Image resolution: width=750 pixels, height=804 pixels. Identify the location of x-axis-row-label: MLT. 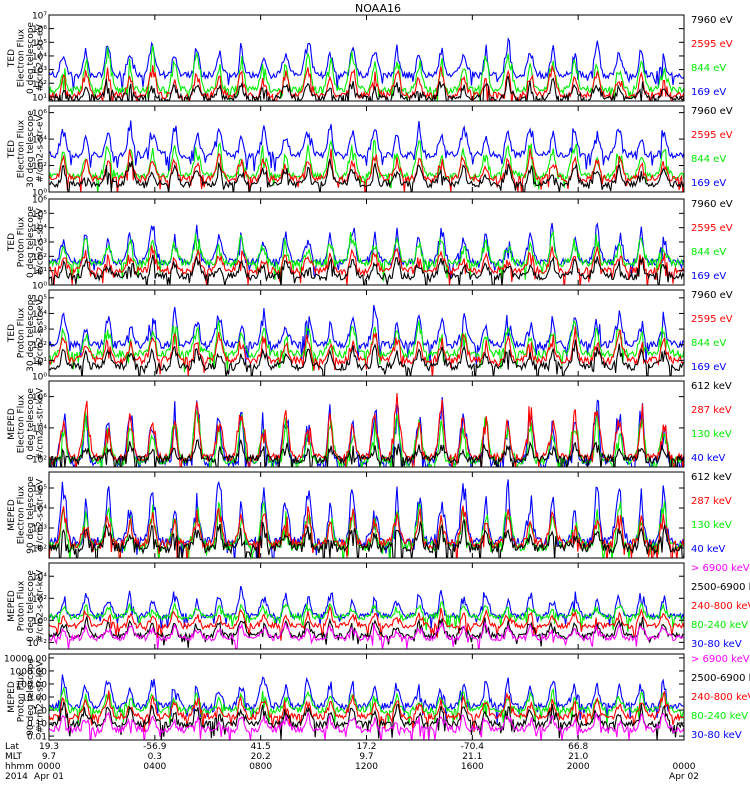
(14, 757).